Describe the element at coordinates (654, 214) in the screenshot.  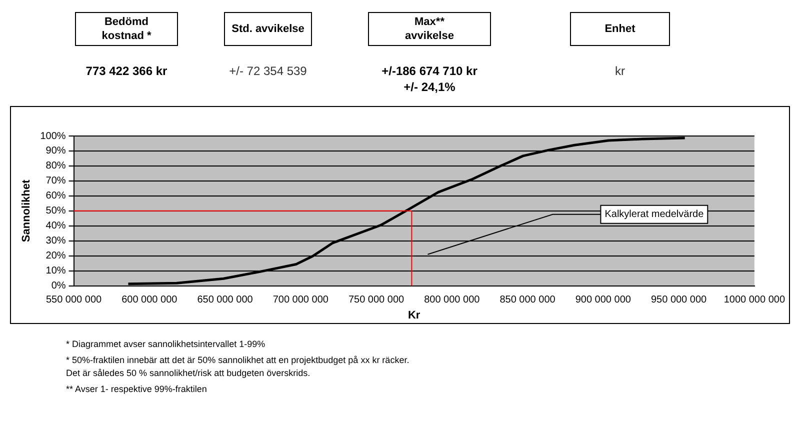
I see `annotation: Kalkylerat medelvärde` at that location.